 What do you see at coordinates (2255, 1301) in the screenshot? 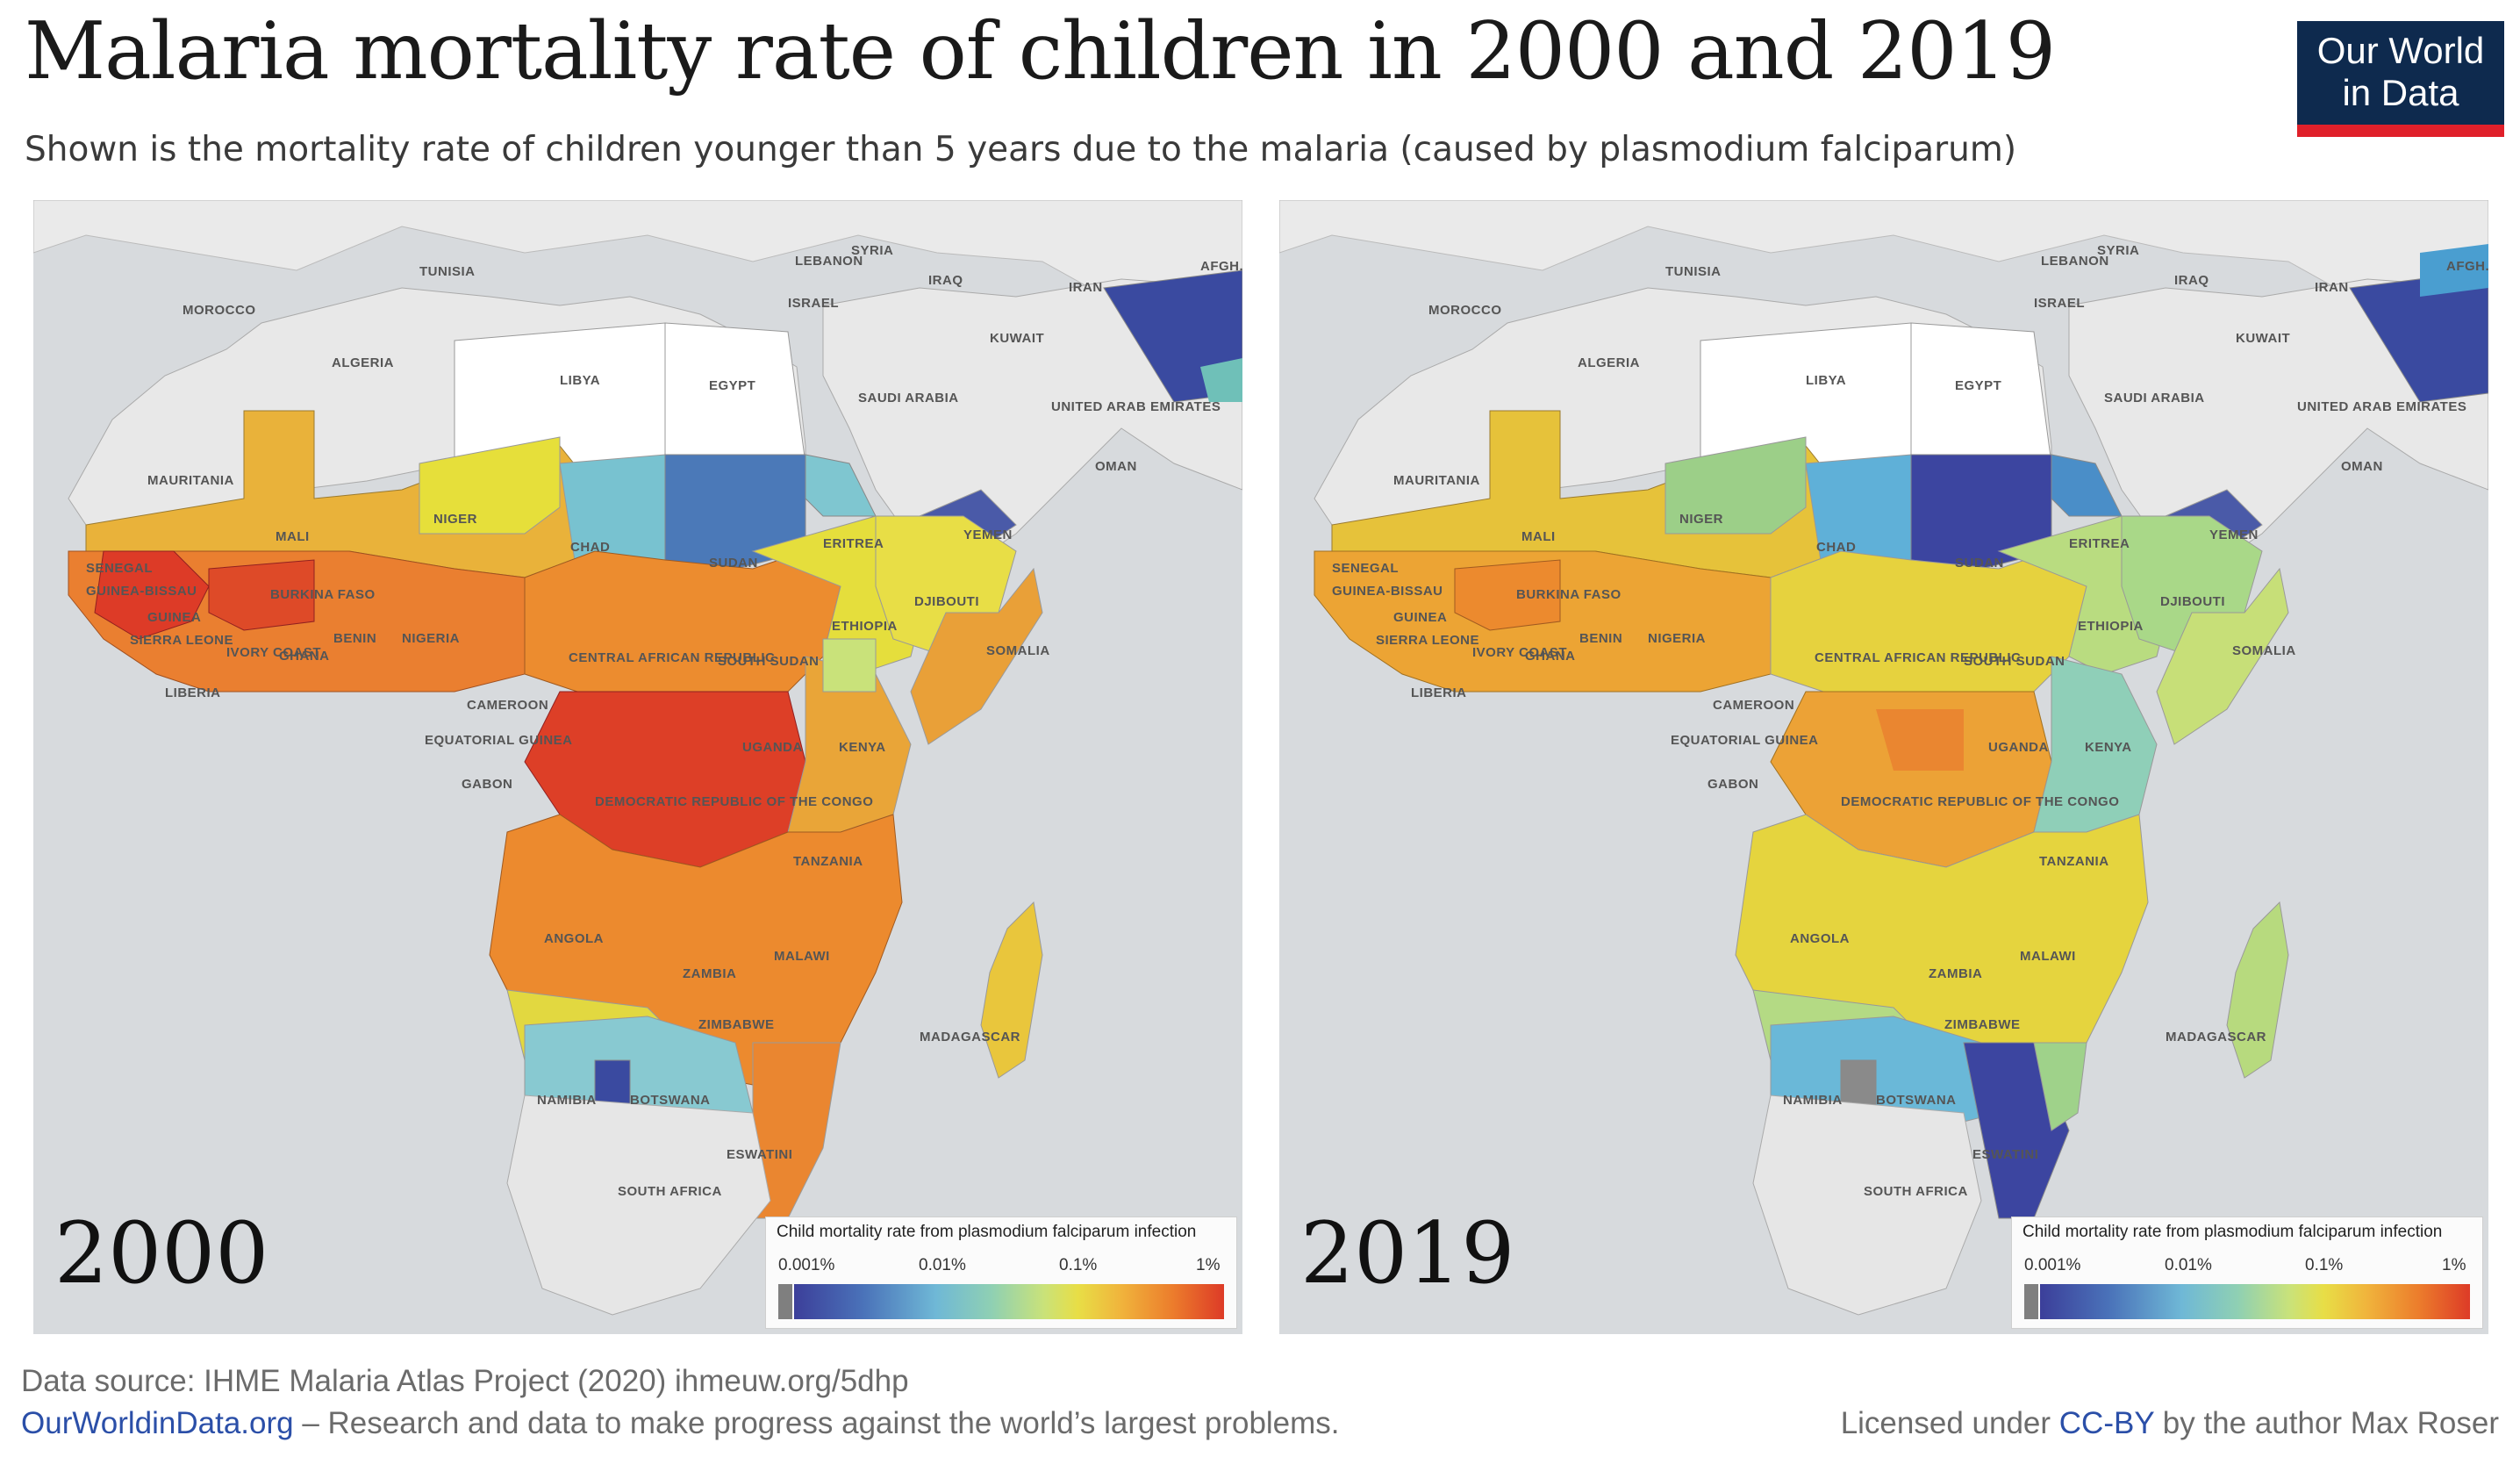
I see `legend-color-gradient` at bounding box center [2255, 1301].